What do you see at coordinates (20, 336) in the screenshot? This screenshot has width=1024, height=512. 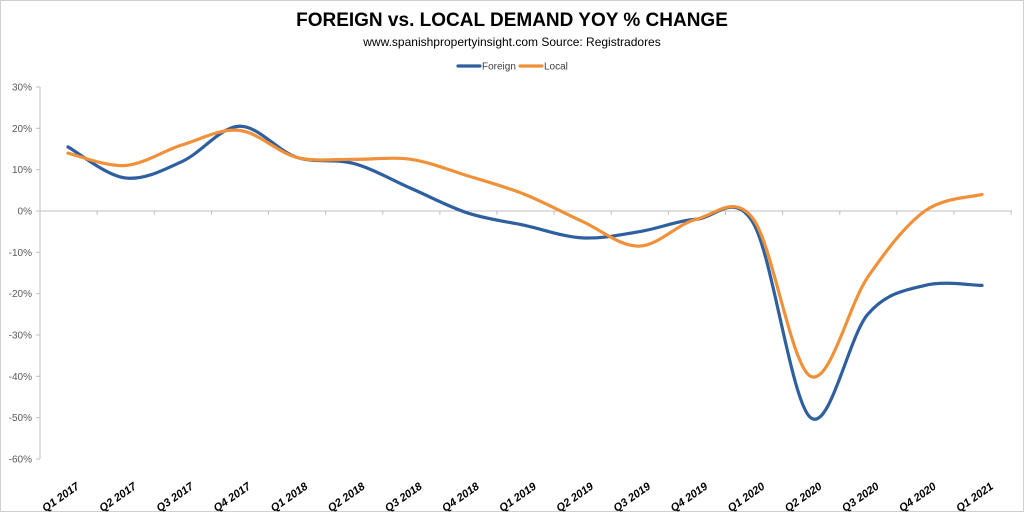 I see `y-tick-label: -30%` at bounding box center [20, 336].